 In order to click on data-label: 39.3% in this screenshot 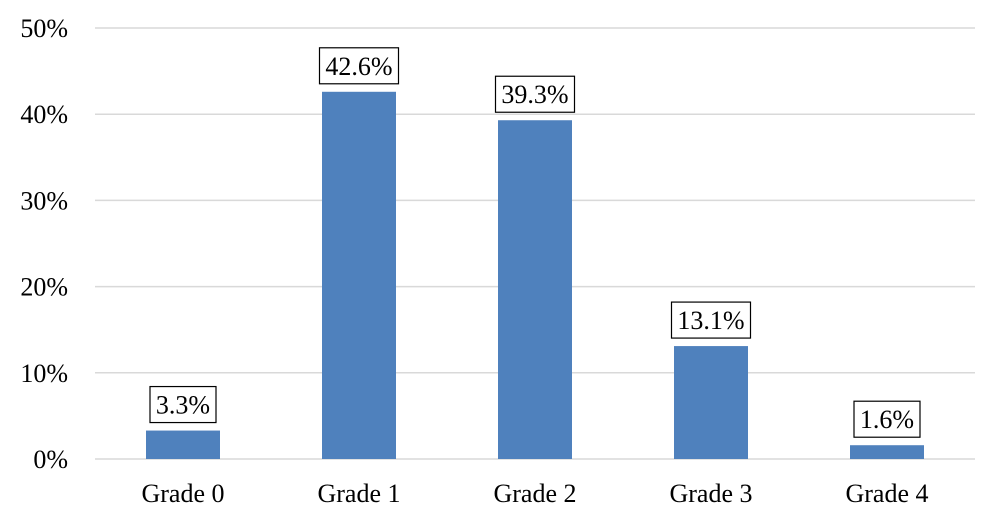, I will do `click(535, 94)`.